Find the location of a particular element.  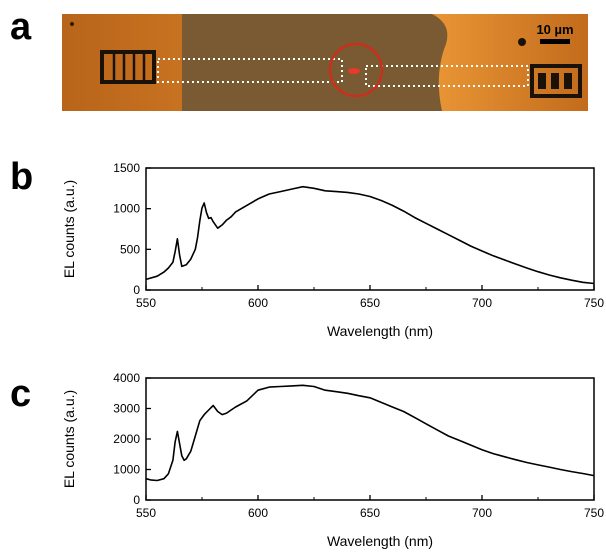

panel-label-a: a is located at coordinates (21, 27).